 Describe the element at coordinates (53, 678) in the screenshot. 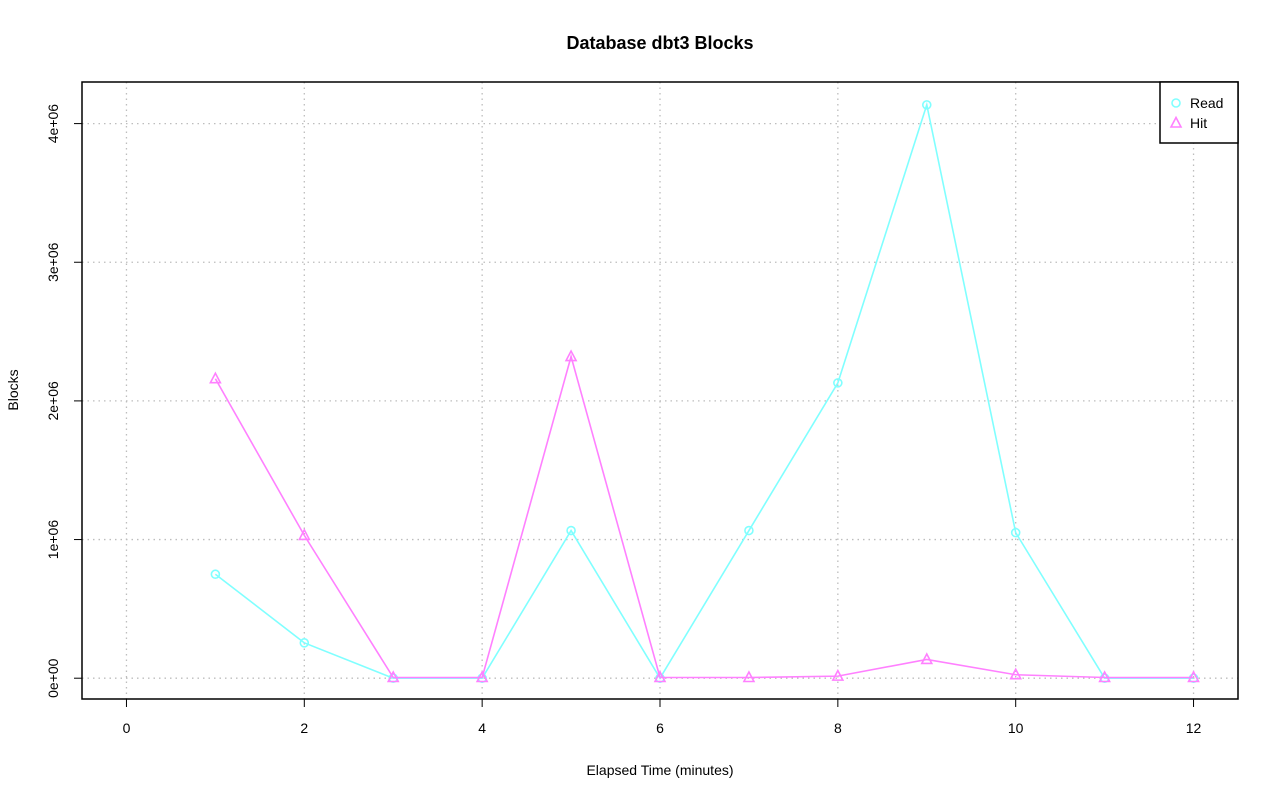

I see `y-tick-label: 0e+00` at that location.